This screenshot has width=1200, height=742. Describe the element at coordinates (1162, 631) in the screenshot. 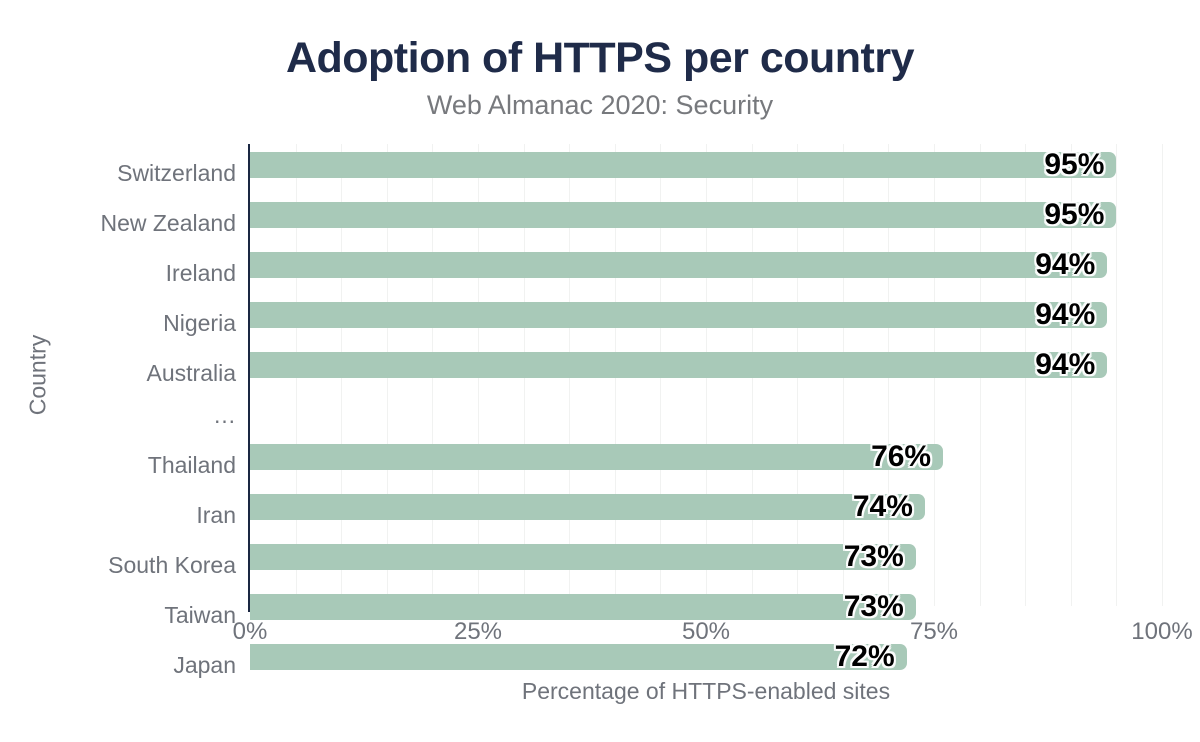

I see `x-tick-label: 100%` at that location.